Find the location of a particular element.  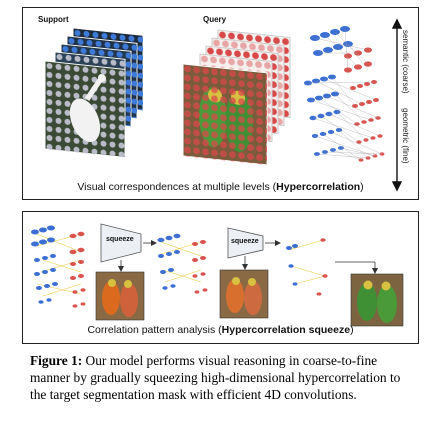

figure-label: Figure 1: is located at coordinates (56, 360).